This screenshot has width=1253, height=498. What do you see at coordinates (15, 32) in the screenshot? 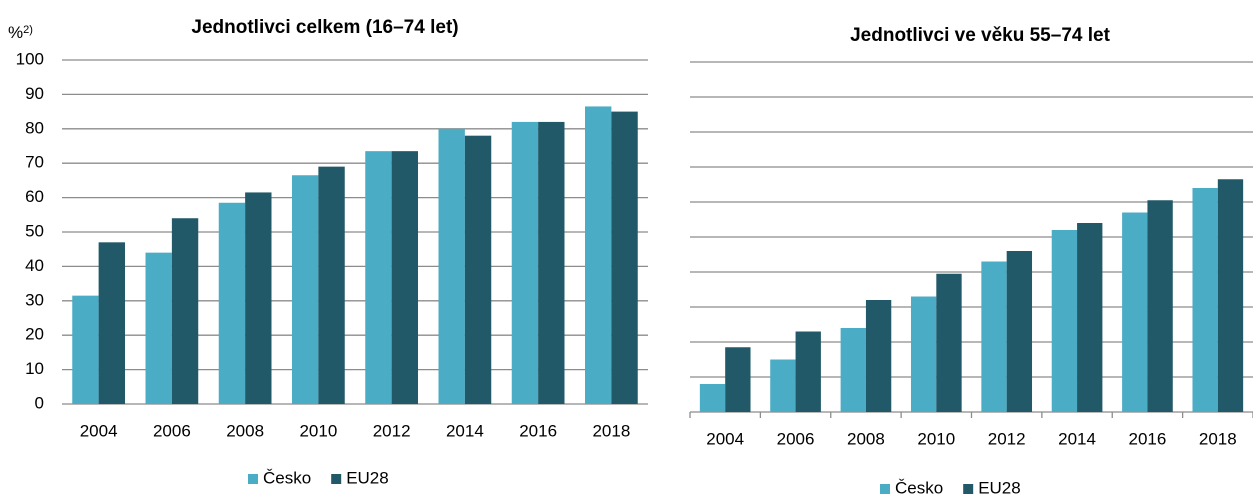
I see `y-unit: %` at bounding box center [15, 32].